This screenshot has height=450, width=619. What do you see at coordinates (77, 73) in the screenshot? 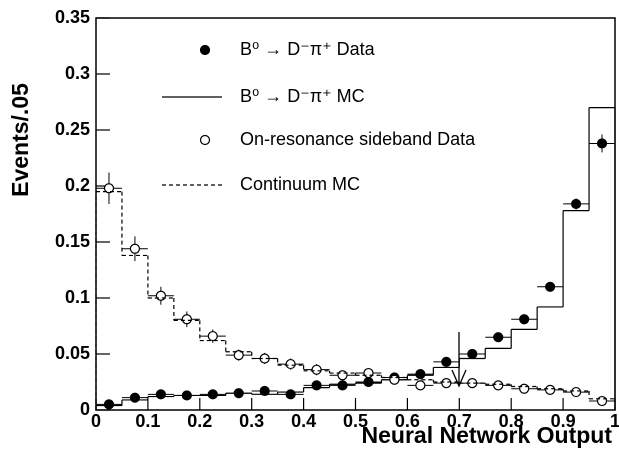
I see `y-tick-label: 0.3` at bounding box center [77, 73].